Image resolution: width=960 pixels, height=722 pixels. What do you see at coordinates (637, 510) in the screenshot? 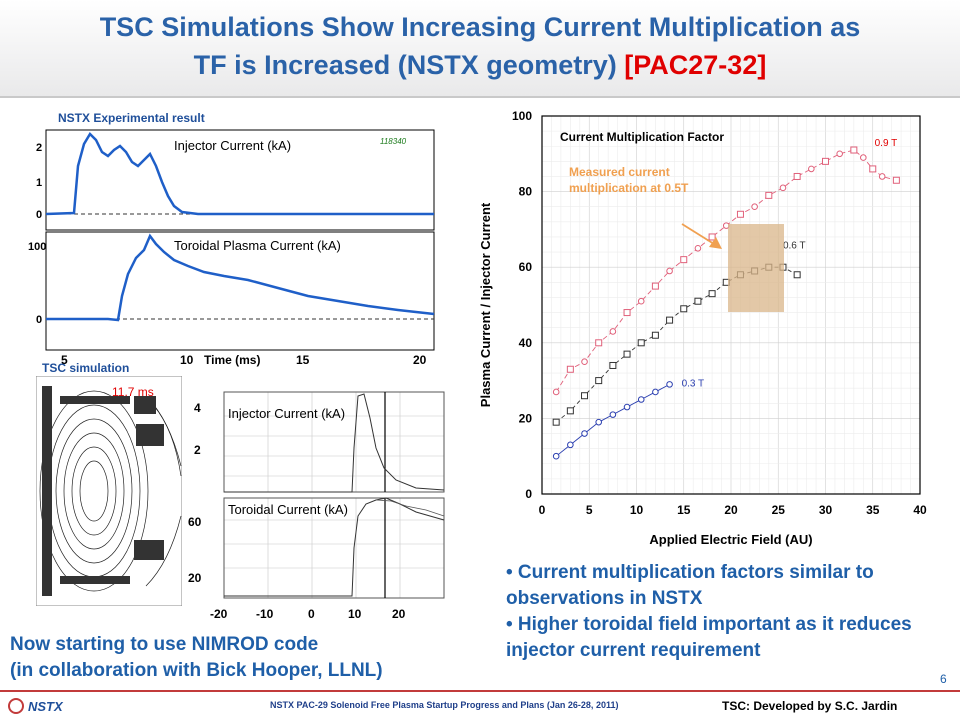
I see `x-tick-label: 10` at bounding box center [637, 510].